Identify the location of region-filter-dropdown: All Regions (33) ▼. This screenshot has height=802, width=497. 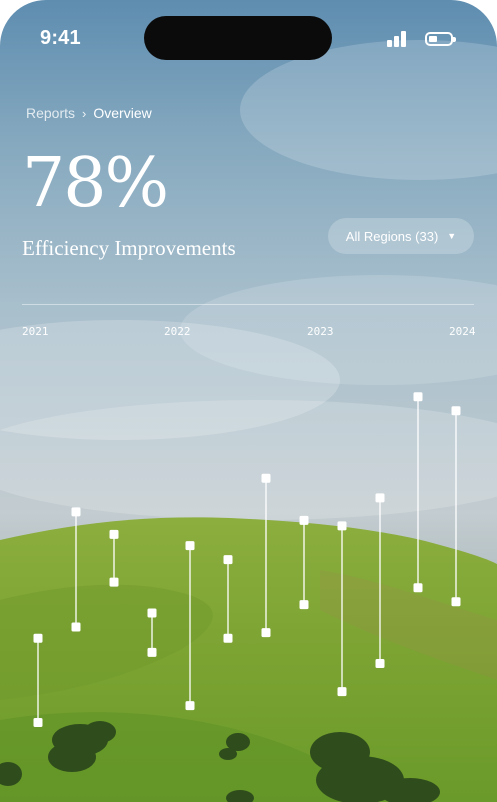
(401, 236).